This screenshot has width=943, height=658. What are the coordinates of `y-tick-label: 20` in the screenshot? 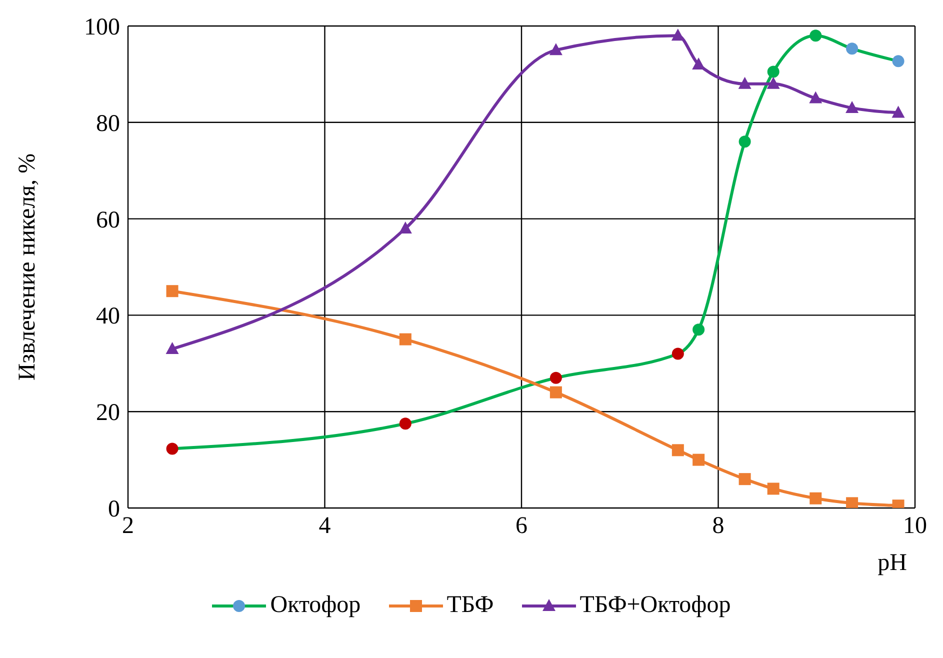 It's located at (108, 413).